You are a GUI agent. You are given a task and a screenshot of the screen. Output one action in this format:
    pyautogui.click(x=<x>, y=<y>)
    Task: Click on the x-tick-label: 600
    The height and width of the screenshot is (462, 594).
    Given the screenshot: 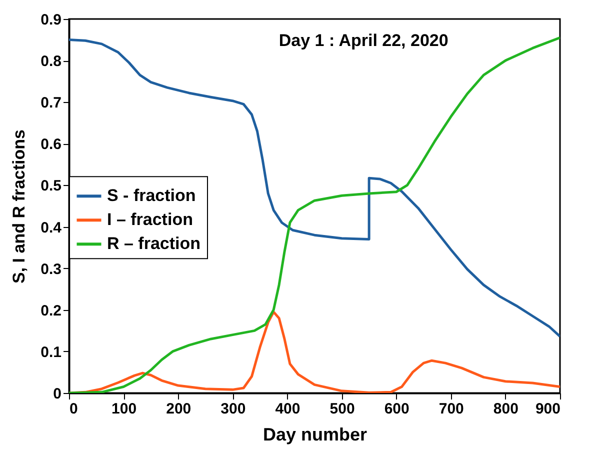 What is the action you would take?
    pyautogui.click(x=397, y=409)
    